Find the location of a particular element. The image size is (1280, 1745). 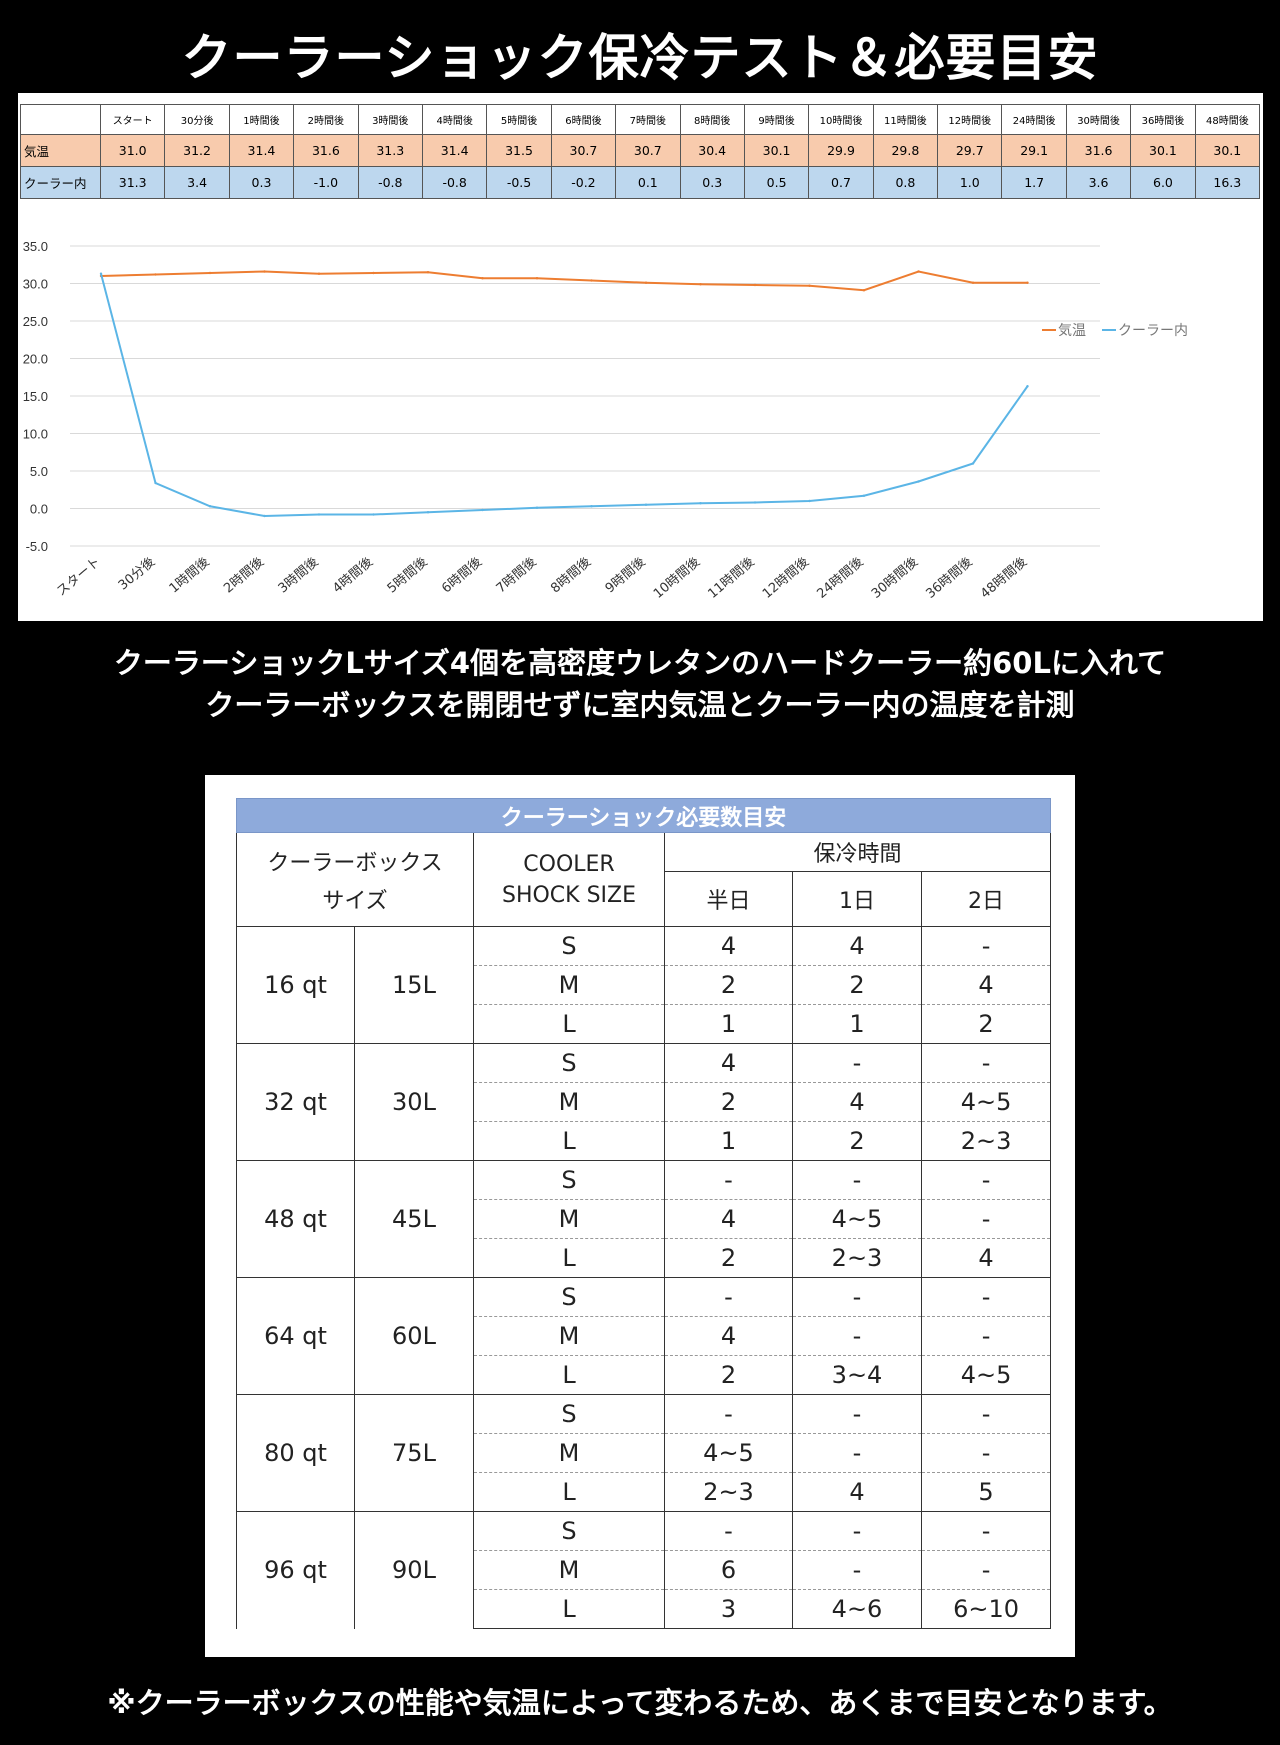

table-row: 48 qt 45L S - - - is located at coordinates (644, 1219).